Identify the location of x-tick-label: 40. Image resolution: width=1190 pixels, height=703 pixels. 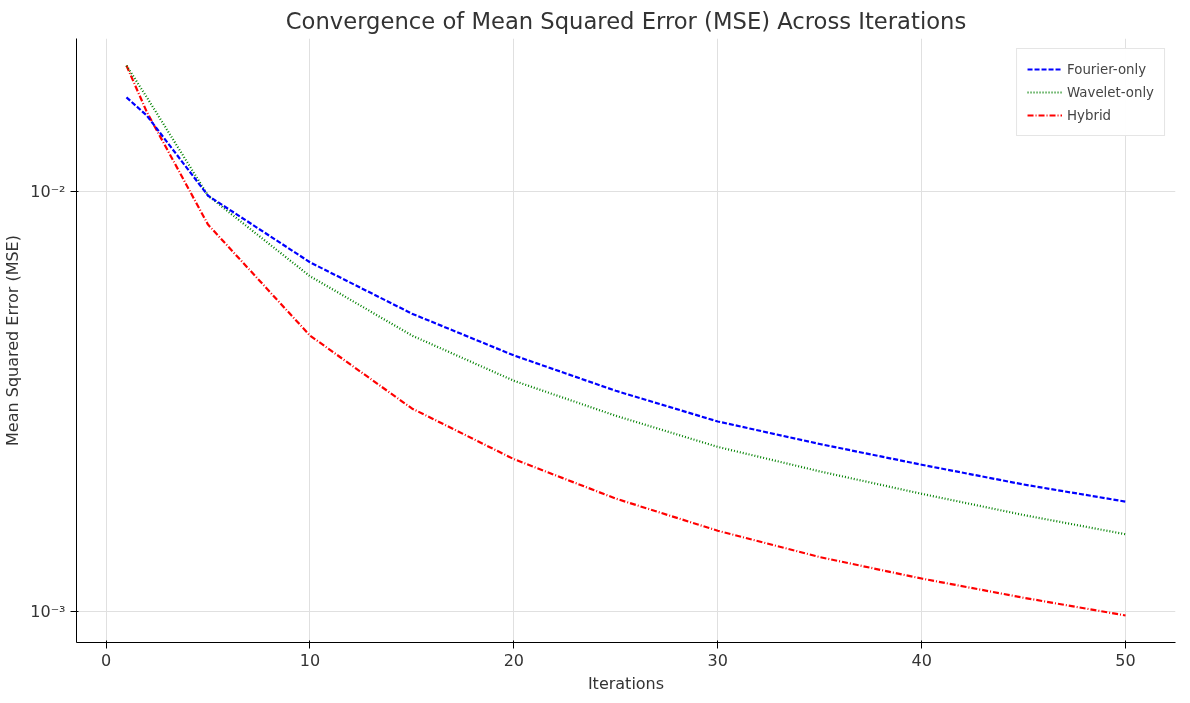
(921, 660).